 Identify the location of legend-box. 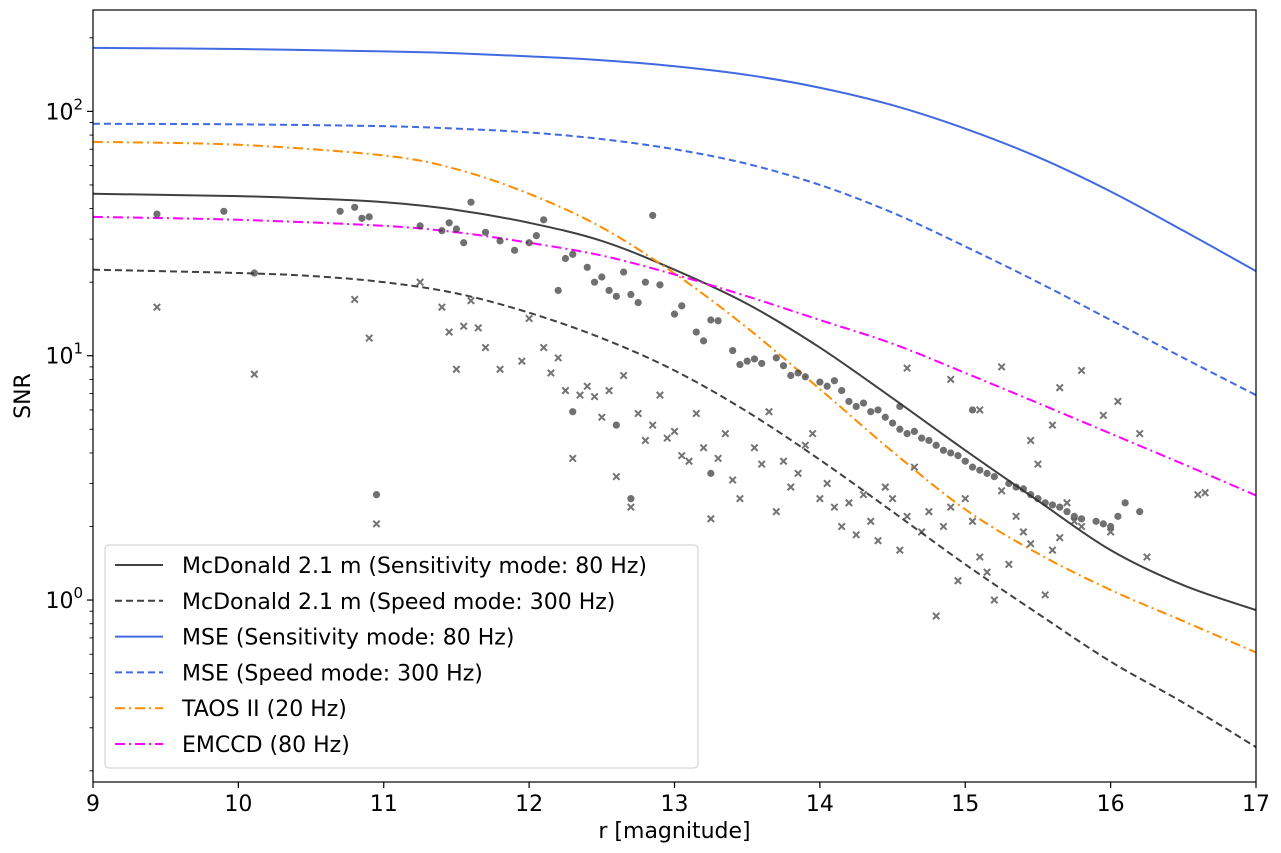
(401, 656).